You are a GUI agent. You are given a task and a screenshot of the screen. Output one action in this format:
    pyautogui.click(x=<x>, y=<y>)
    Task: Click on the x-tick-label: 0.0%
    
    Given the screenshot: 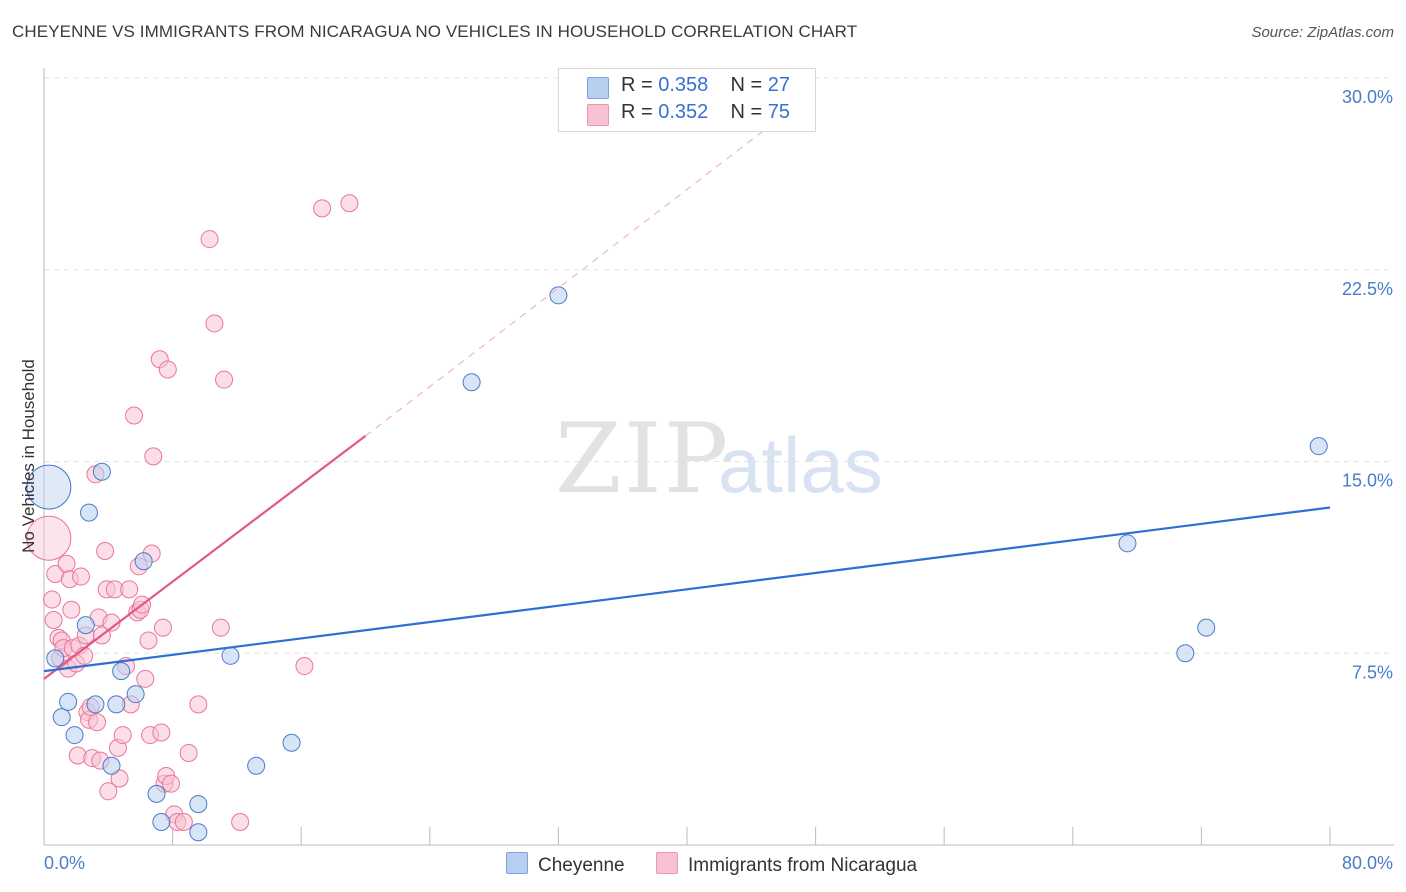 What is the action you would take?
    pyautogui.click(x=64, y=863)
    